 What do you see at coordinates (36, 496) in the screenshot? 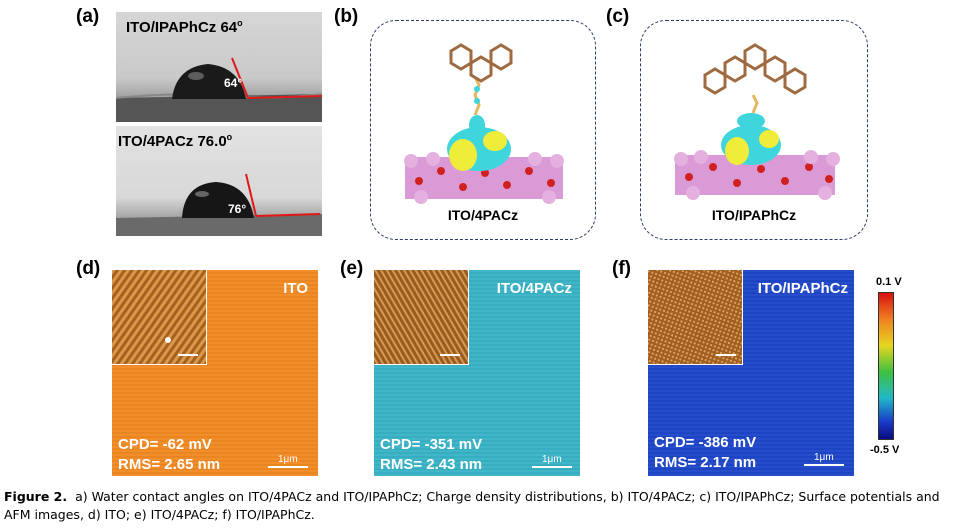
I see `figure-caption-label: Figure 2.` at bounding box center [36, 496].